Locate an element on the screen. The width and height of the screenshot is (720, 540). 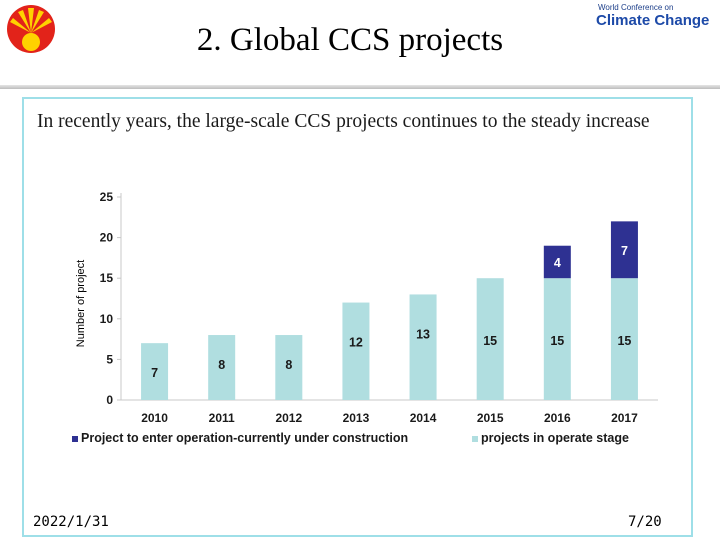
data-label-construction-2016: 4 is located at coordinates (557, 263).